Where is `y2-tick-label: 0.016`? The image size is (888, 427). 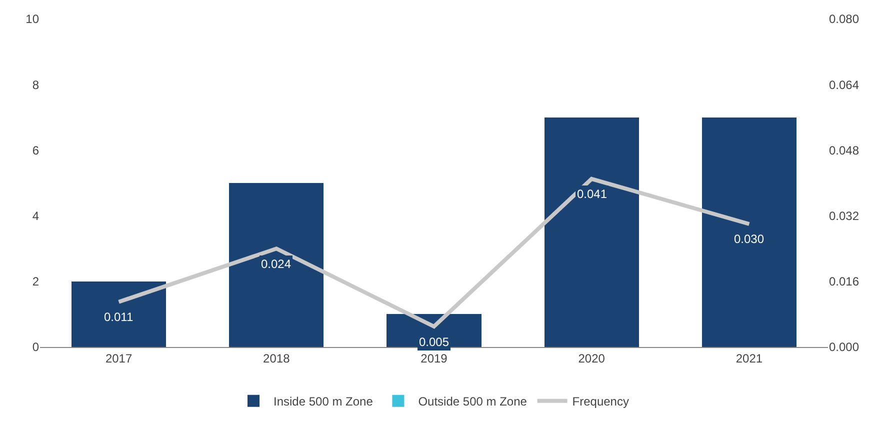
y2-tick-label: 0.016 is located at coordinates (844, 281).